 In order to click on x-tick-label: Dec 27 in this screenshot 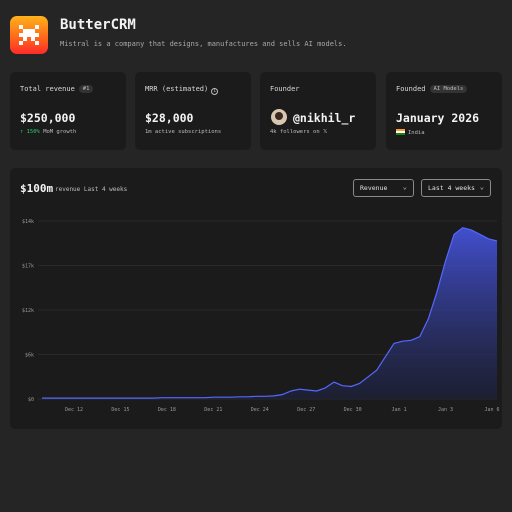, I will do `click(306, 410)`.